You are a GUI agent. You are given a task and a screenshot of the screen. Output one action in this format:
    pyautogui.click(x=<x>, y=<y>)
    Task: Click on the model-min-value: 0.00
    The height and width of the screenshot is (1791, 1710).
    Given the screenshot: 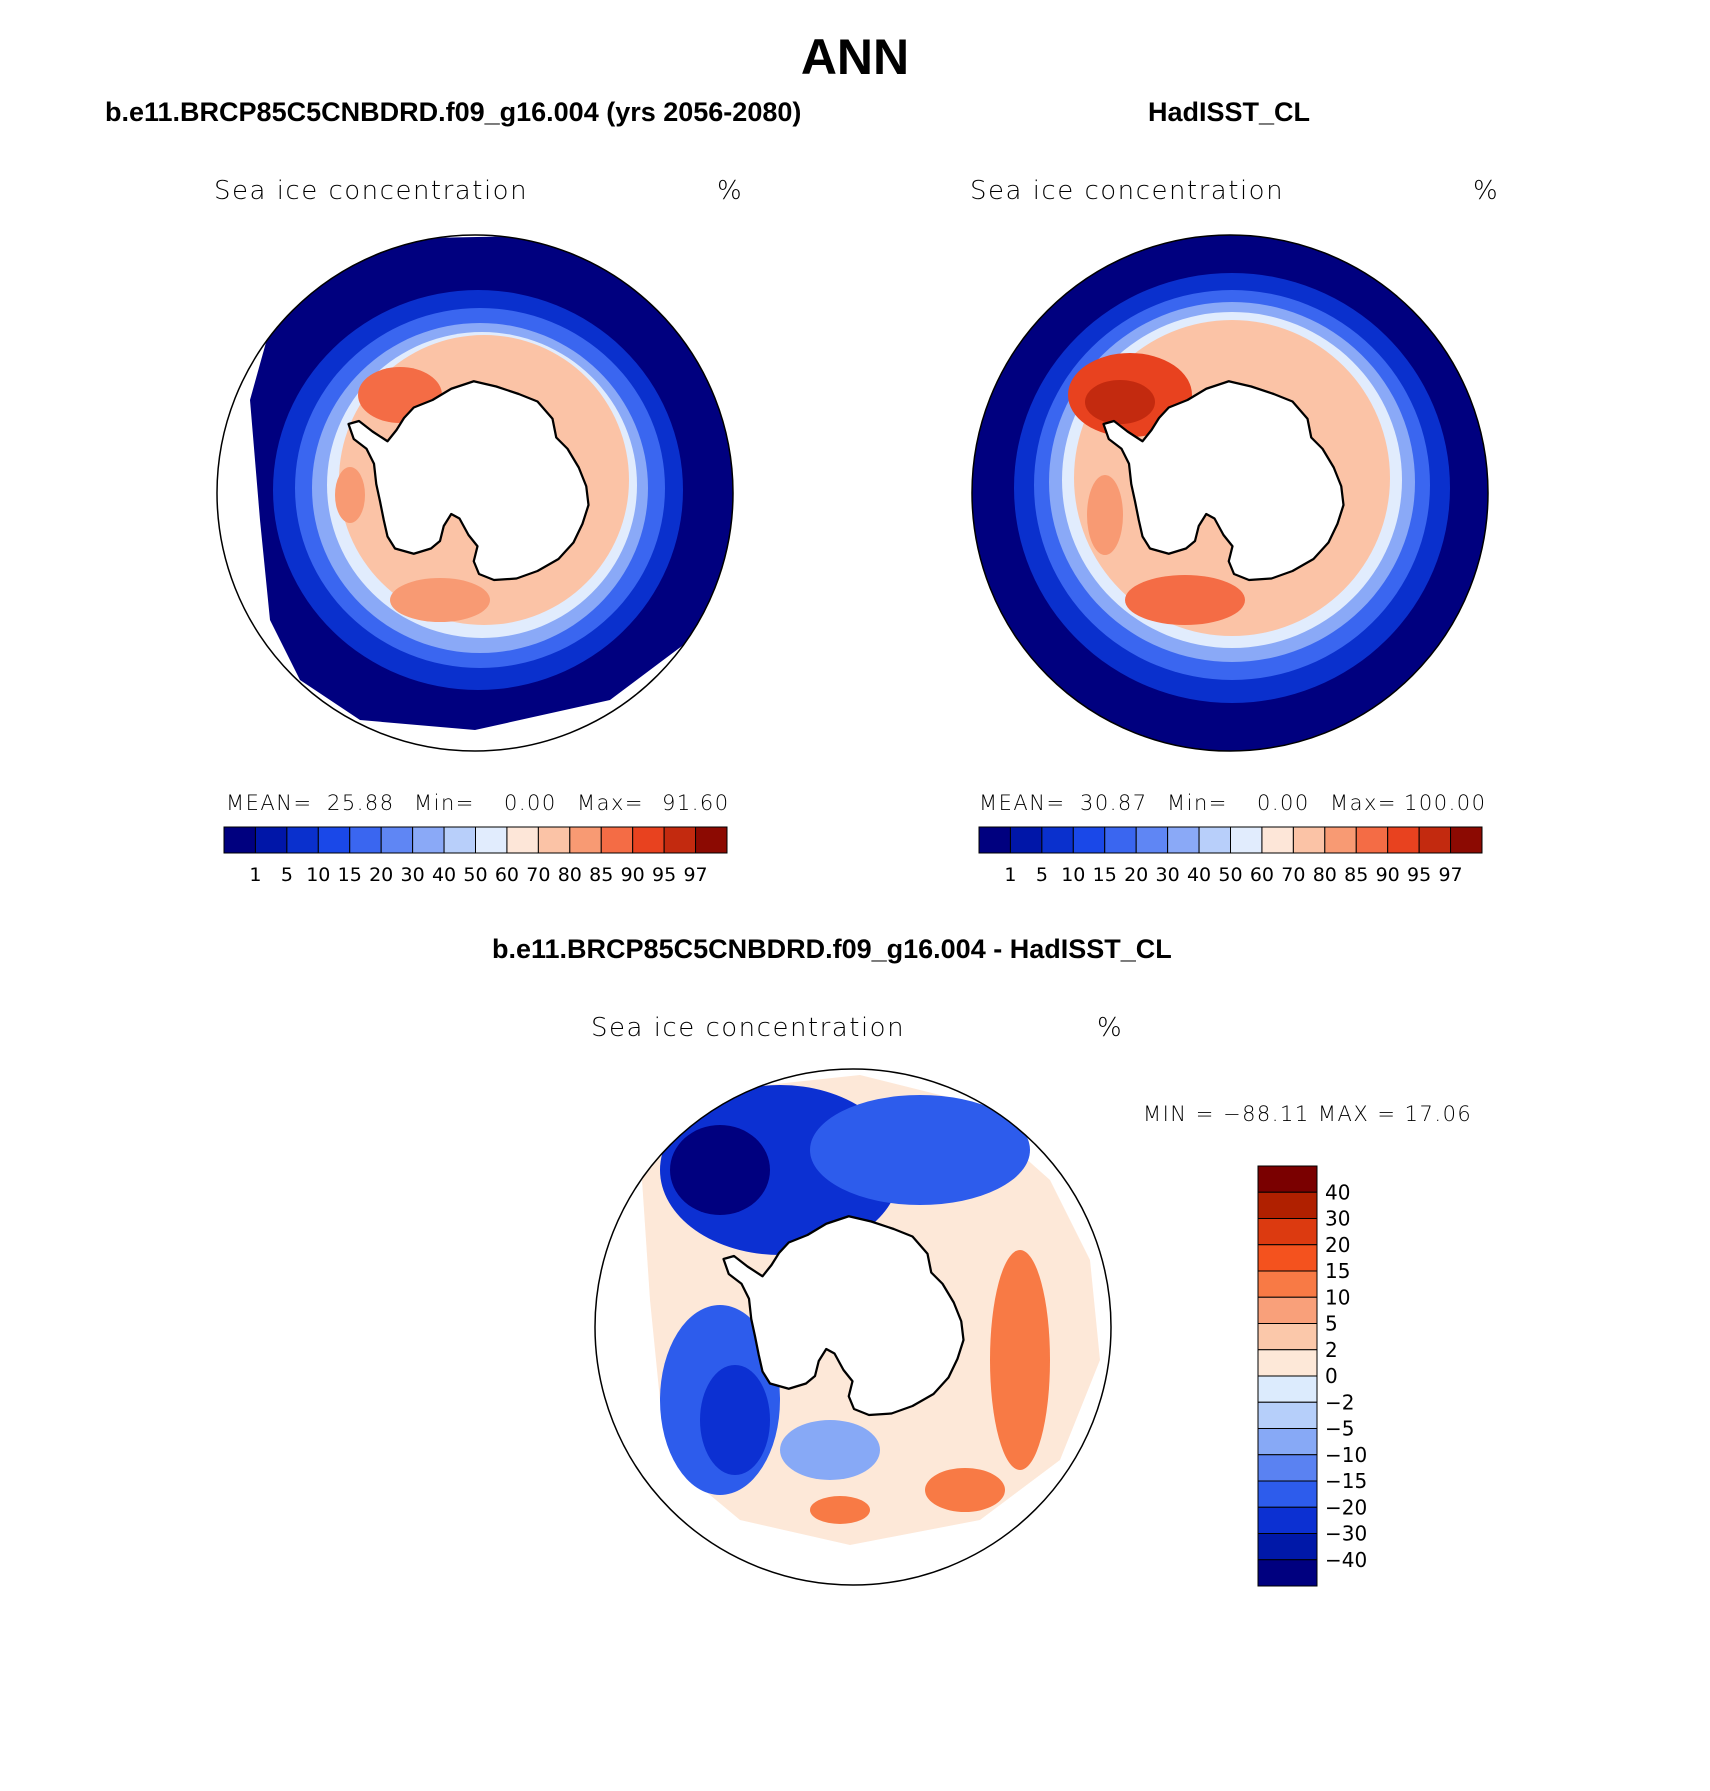 What is the action you would take?
    pyautogui.click(x=530, y=803)
    